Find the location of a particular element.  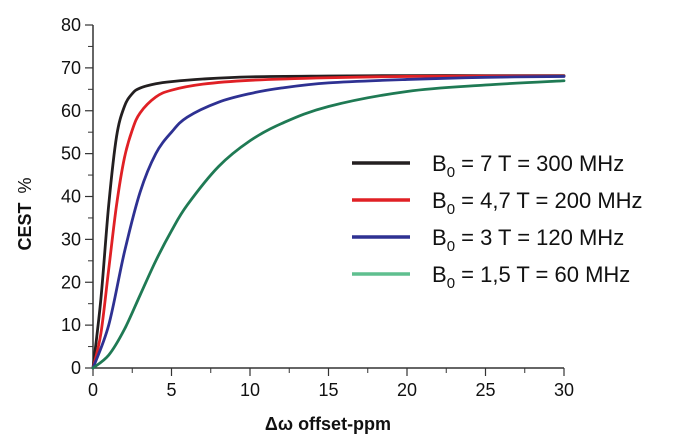

x-tick-label: 25 is located at coordinates (485, 390).